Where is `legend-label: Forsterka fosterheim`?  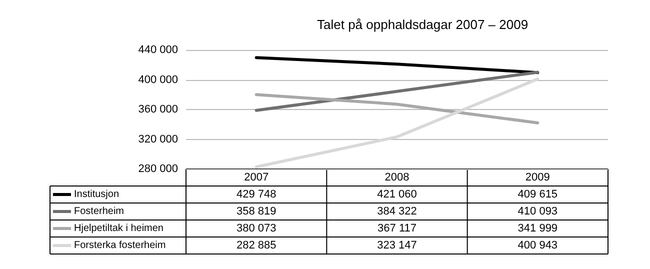 legend-label: Forsterka fosterheim is located at coordinates (120, 245).